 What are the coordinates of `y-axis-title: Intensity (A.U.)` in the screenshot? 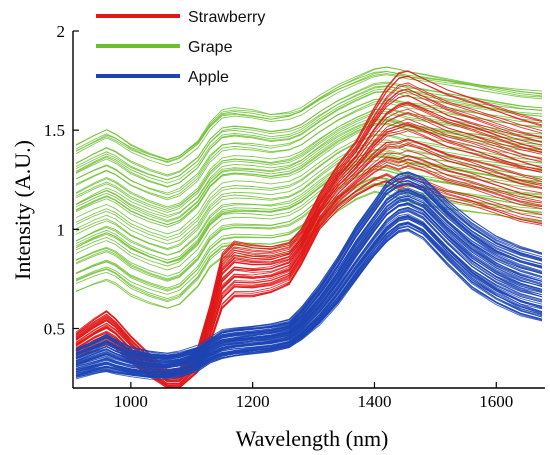 It's located at (22, 210).